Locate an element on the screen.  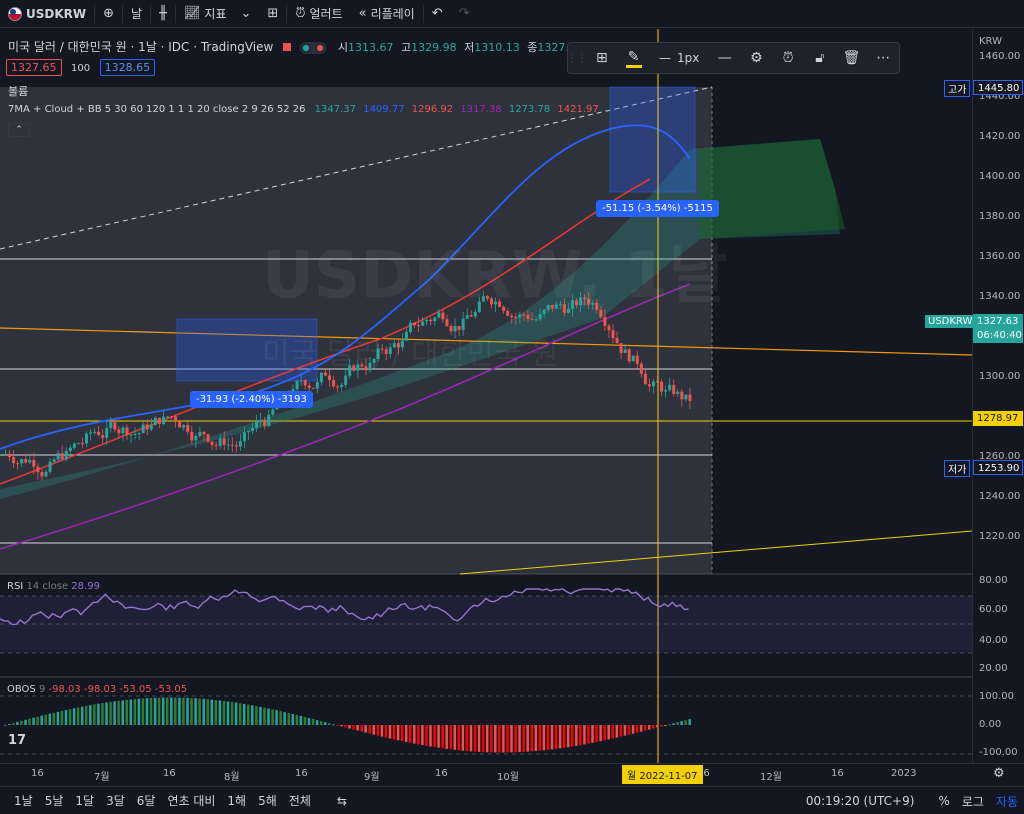
high-label: 고 is located at coordinates (406, 47).